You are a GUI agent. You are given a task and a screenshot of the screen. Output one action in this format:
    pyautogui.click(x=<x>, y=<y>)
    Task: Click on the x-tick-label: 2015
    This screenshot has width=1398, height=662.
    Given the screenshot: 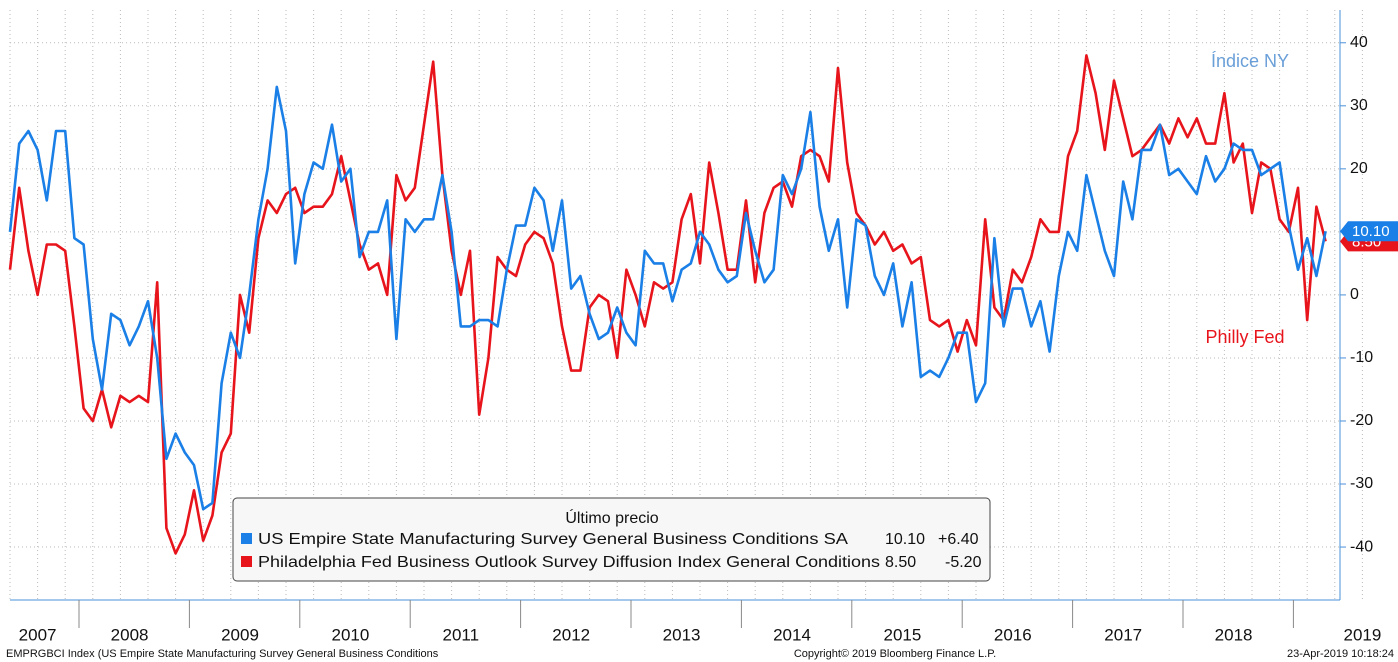 What is the action you would take?
    pyautogui.click(x=902, y=634)
    